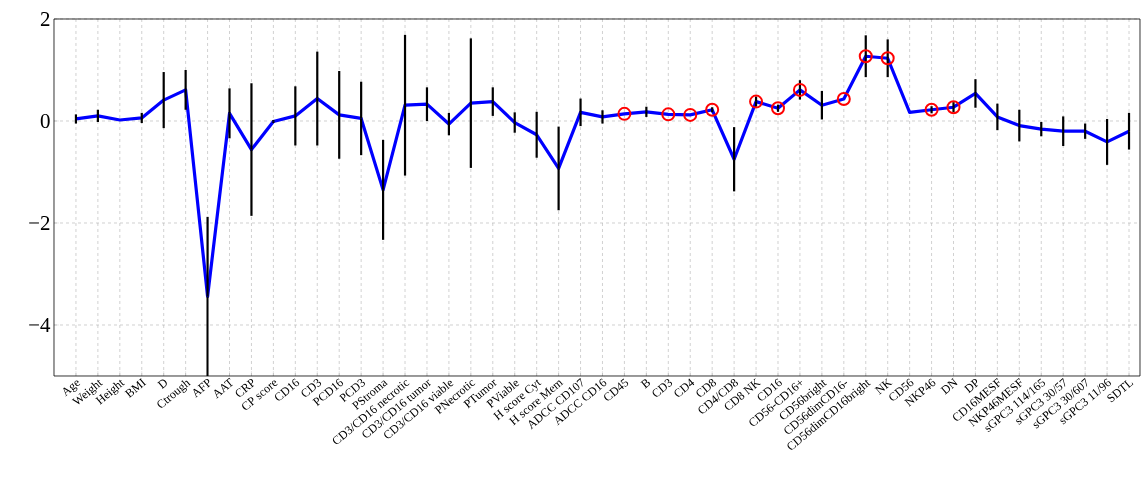 This screenshot has width=1144, height=488. Describe the element at coordinates (45, 19) in the screenshot. I see `y-tick-label: 2` at that location.